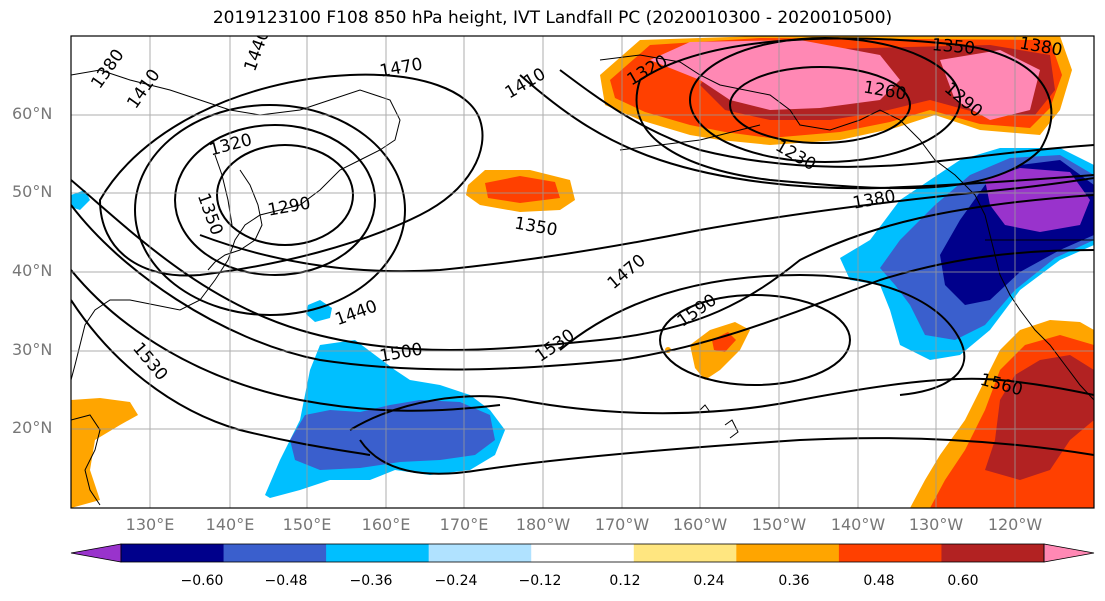  What do you see at coordinates (230, 524) in the screenshot?
I see `lon-label: 140°E` at bounding box center [230, 524].